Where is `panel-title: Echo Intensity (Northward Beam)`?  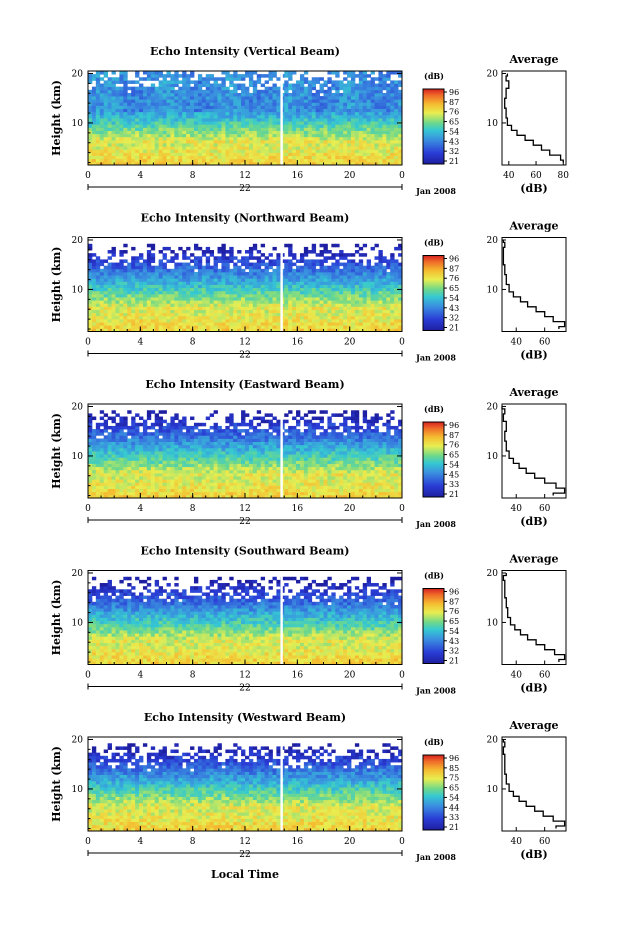
panel-title: Echo Intensity (Northward Beam) is located at coordinates (245, 218).